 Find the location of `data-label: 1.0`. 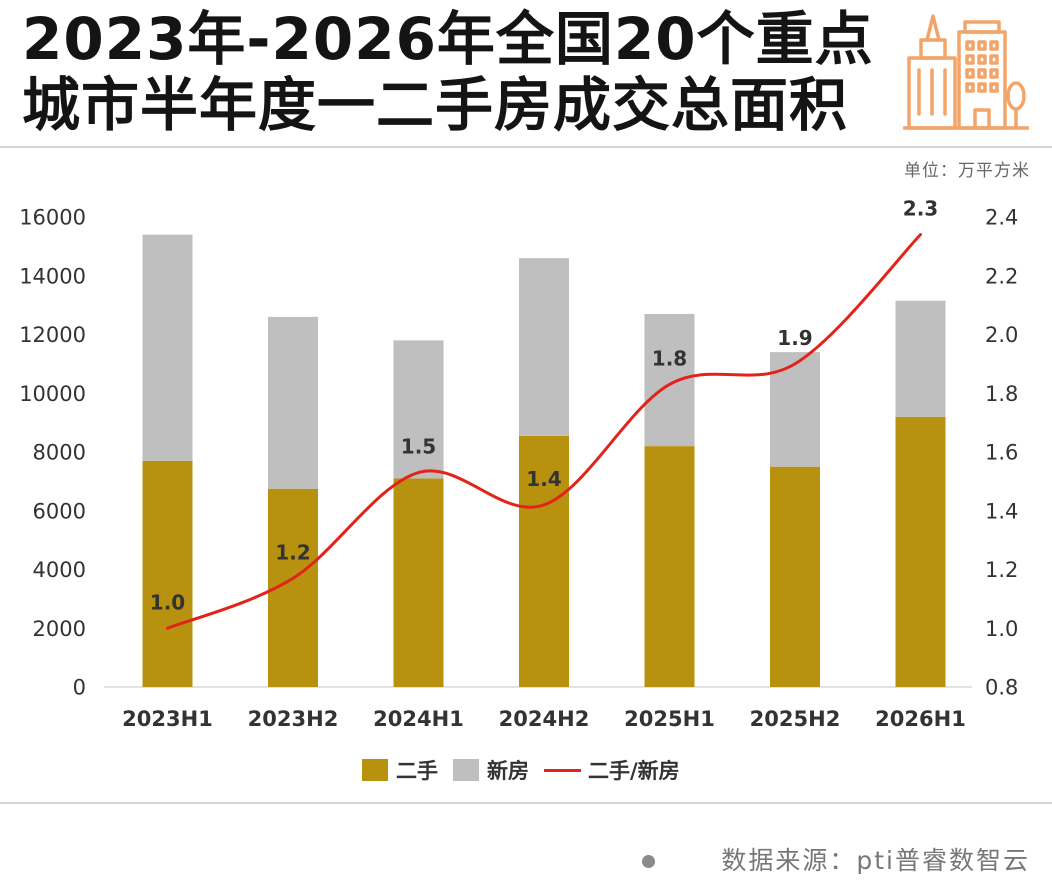

data-label: 1.0 is located at coordinates (167, 602).